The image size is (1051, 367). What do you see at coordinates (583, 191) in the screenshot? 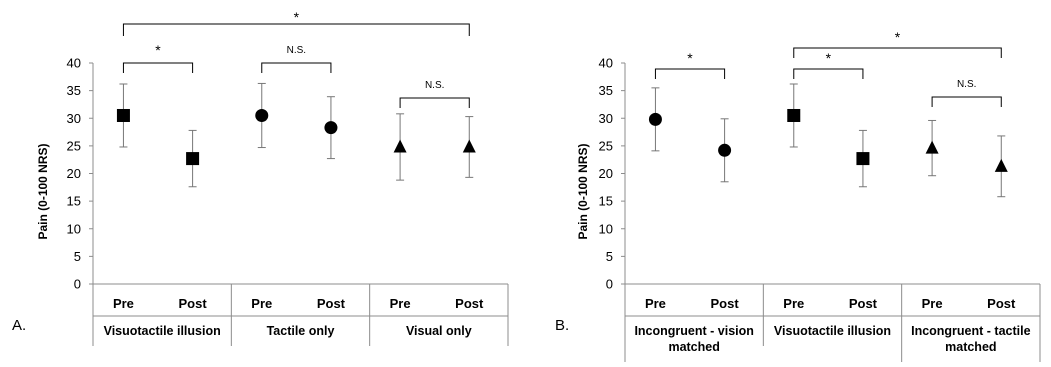
I see `p2-y-axis-title: Pain (0-100 NRS)` at bounding box center [583, 191].